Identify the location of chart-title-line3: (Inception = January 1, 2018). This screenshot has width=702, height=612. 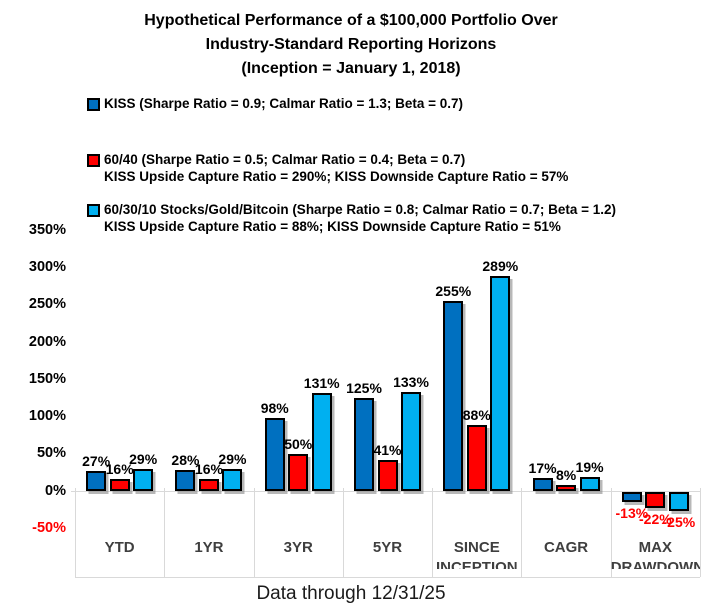
(351, 68).